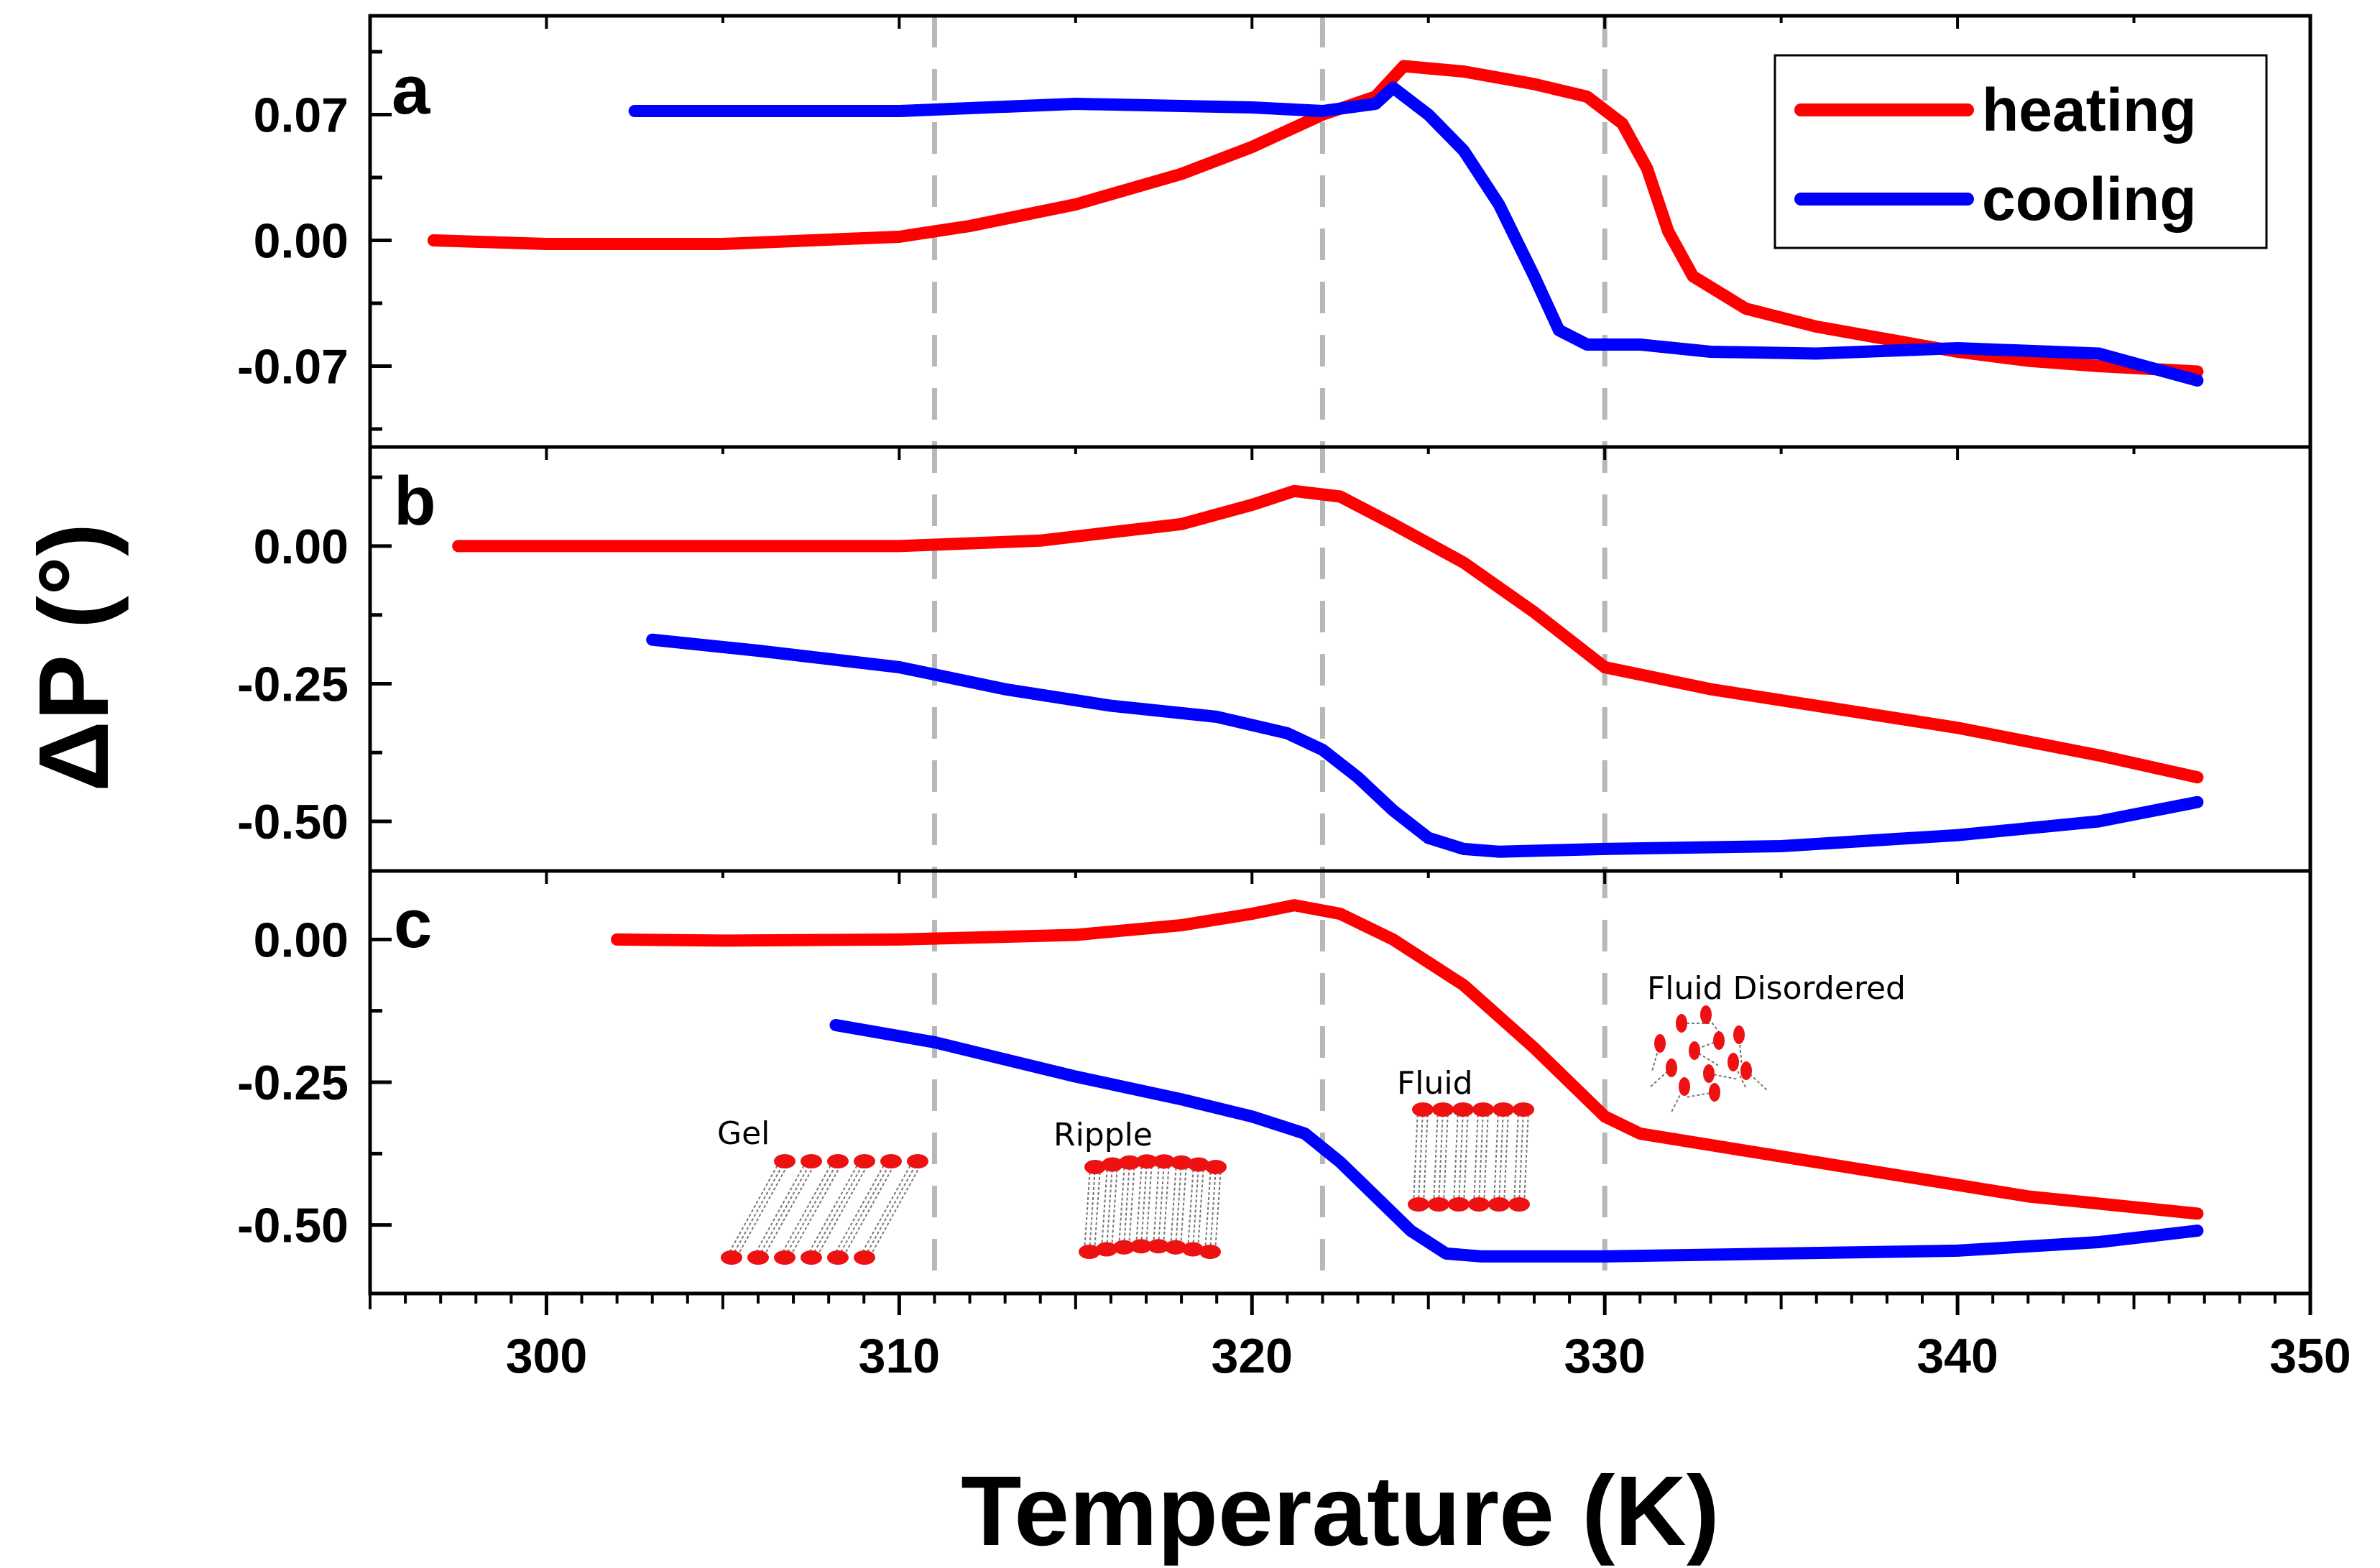  Describe the element at coordinates (1471, 1157) in the screenshot. I see `fluid-phase-icon` at that location.